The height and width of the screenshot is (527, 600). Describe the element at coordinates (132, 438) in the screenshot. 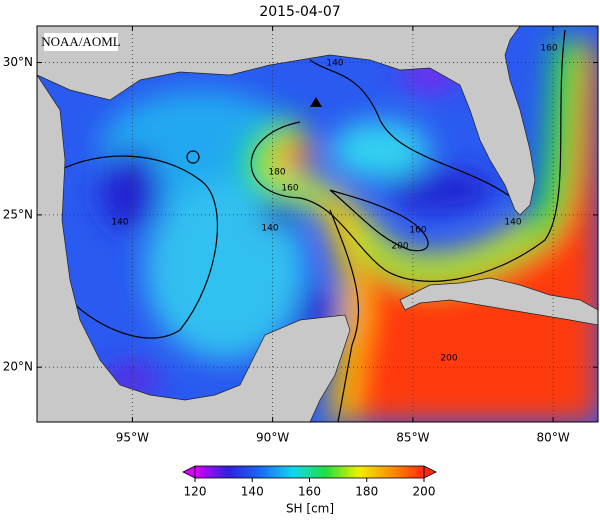

I see `lon-label: 95°W` at that location.